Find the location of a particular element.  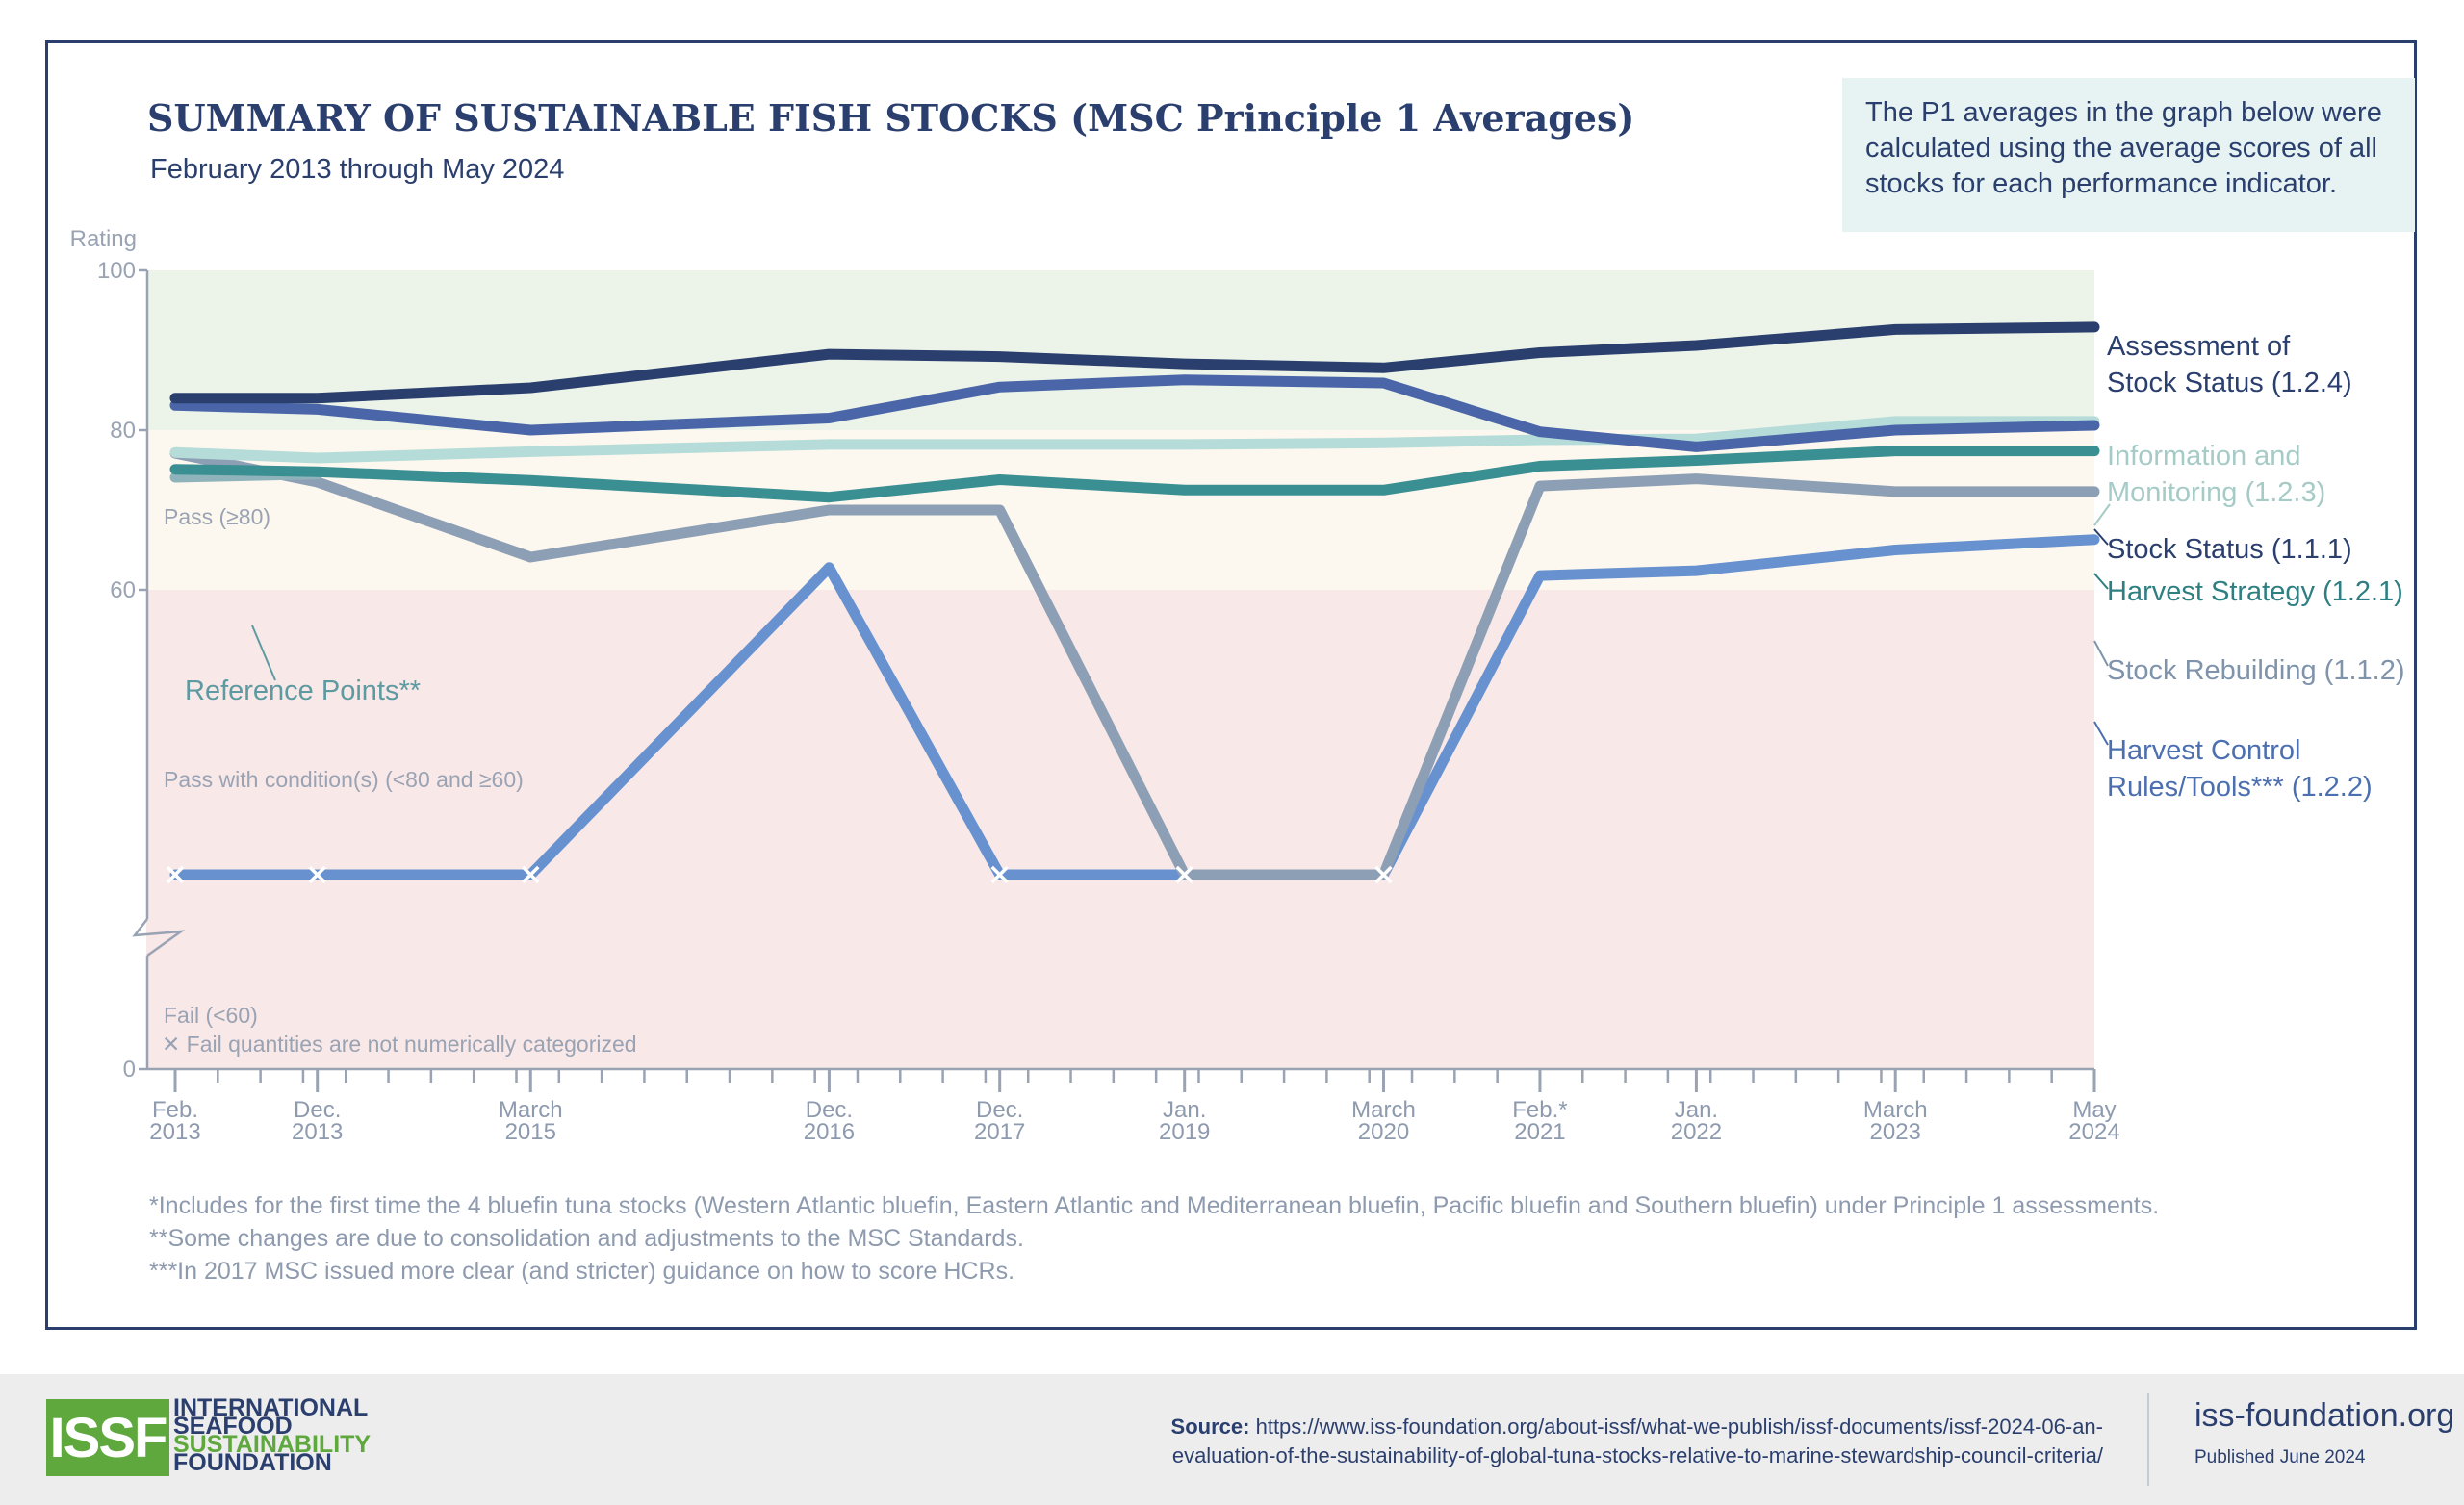

series-label: Harvest Strategy (1.2.1) is located at coordinates (2255, 591).